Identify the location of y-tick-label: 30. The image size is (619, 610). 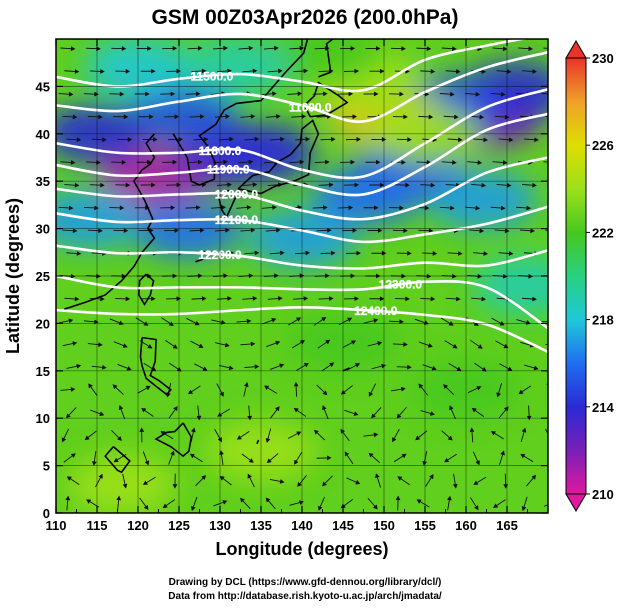
(43, 229).